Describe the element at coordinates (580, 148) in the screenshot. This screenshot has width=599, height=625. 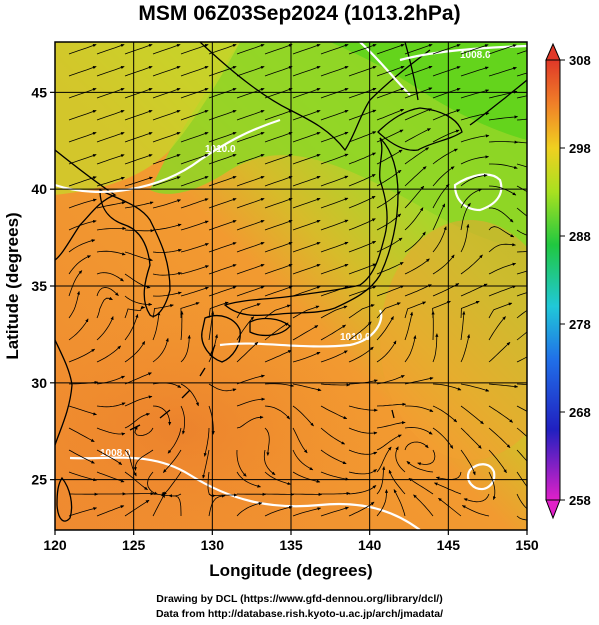
I see `colorbar-tick-label: 298` at that location.